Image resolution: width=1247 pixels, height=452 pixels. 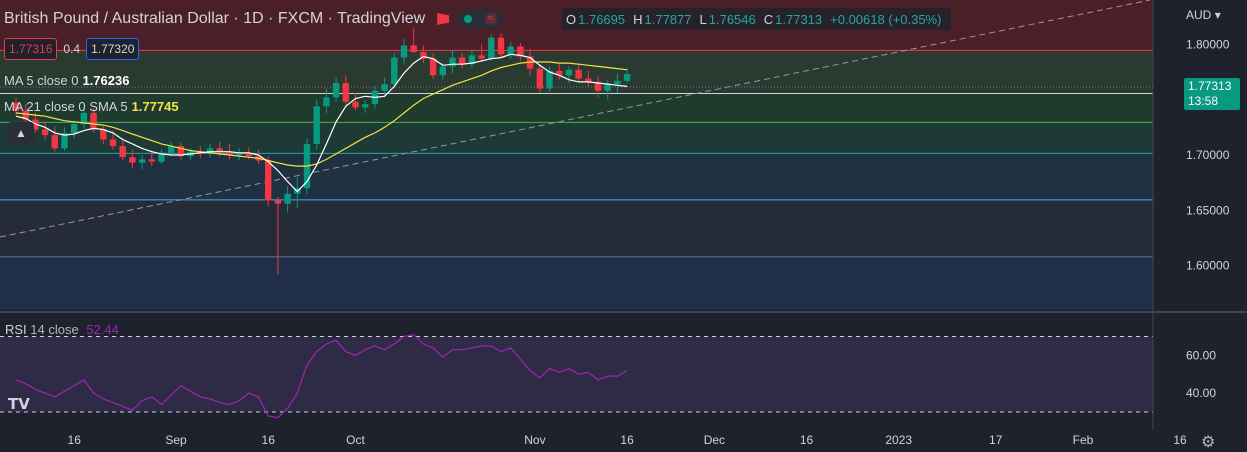 What do you see at coordinates (106, 80) in the screenshot?
I see `ma5-value: 1.76236` at bounding box center [106, 80].